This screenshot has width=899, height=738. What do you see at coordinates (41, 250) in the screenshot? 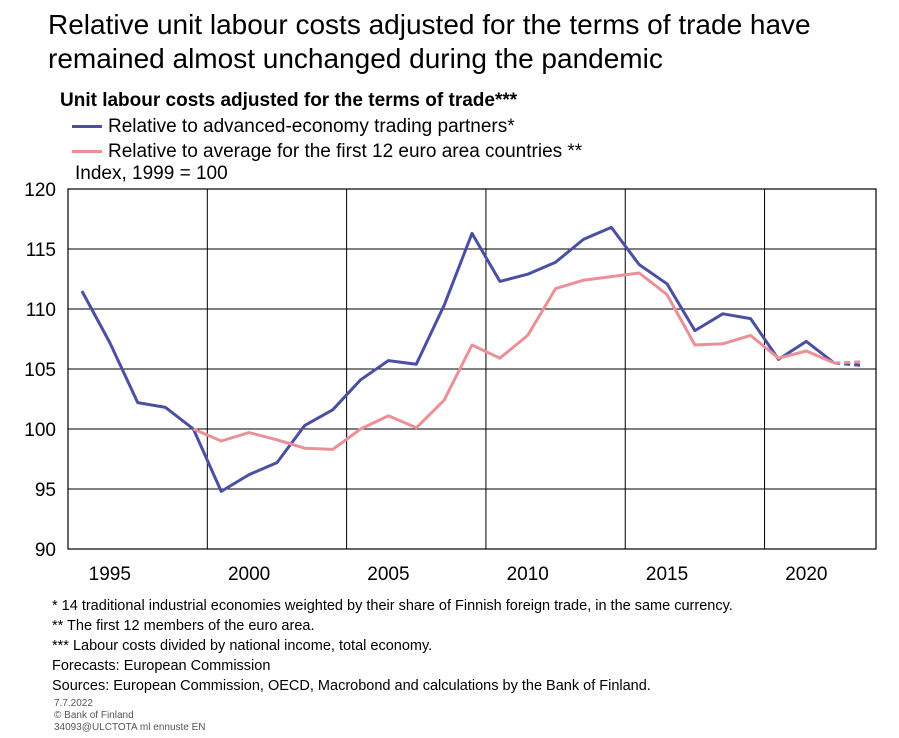
I see `y-tick-label: 115` at bounding box center [41, 250].